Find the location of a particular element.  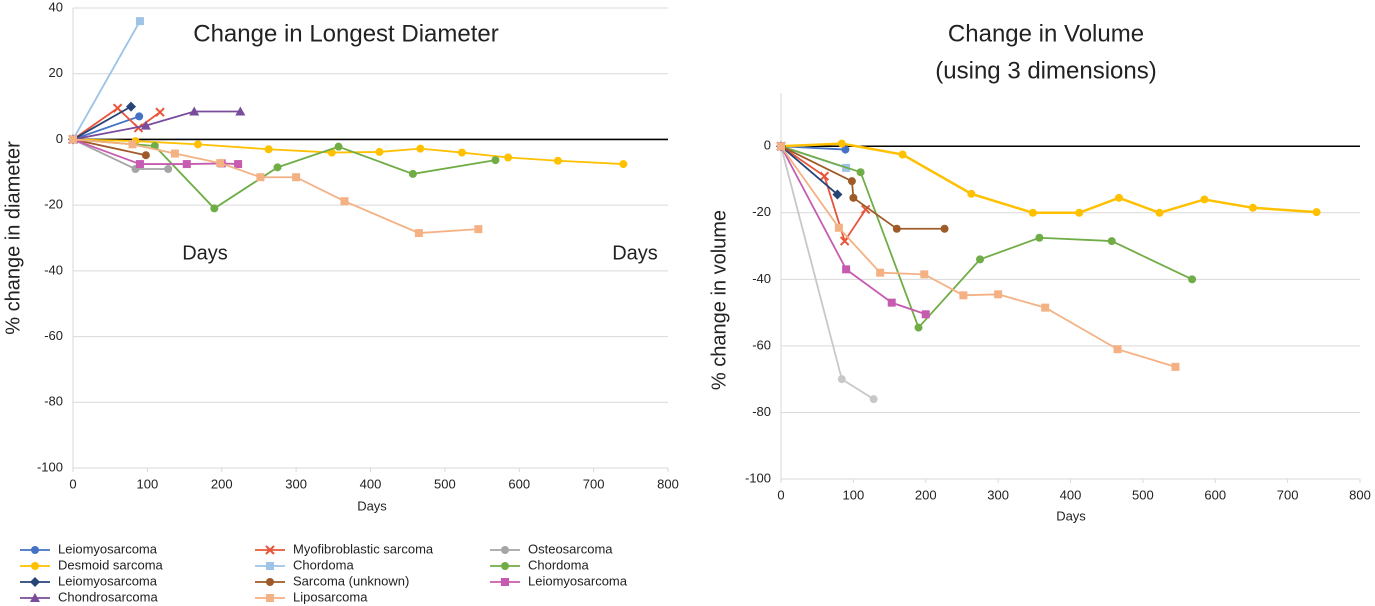

y-tick-label: -60 is located at coordinates (761, 344).